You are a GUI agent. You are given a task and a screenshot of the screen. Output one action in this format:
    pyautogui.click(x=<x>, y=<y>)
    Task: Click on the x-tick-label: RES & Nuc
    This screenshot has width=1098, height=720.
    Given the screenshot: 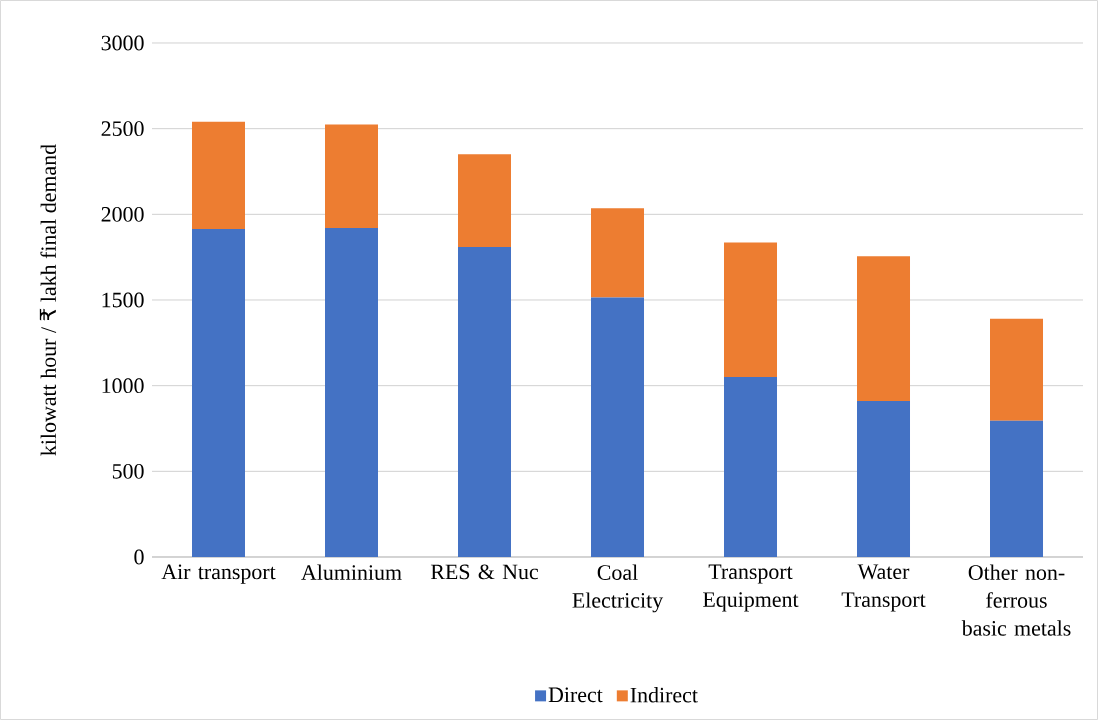 What is the action you would take?
    pyautogui.click(x=484, y=572)
    